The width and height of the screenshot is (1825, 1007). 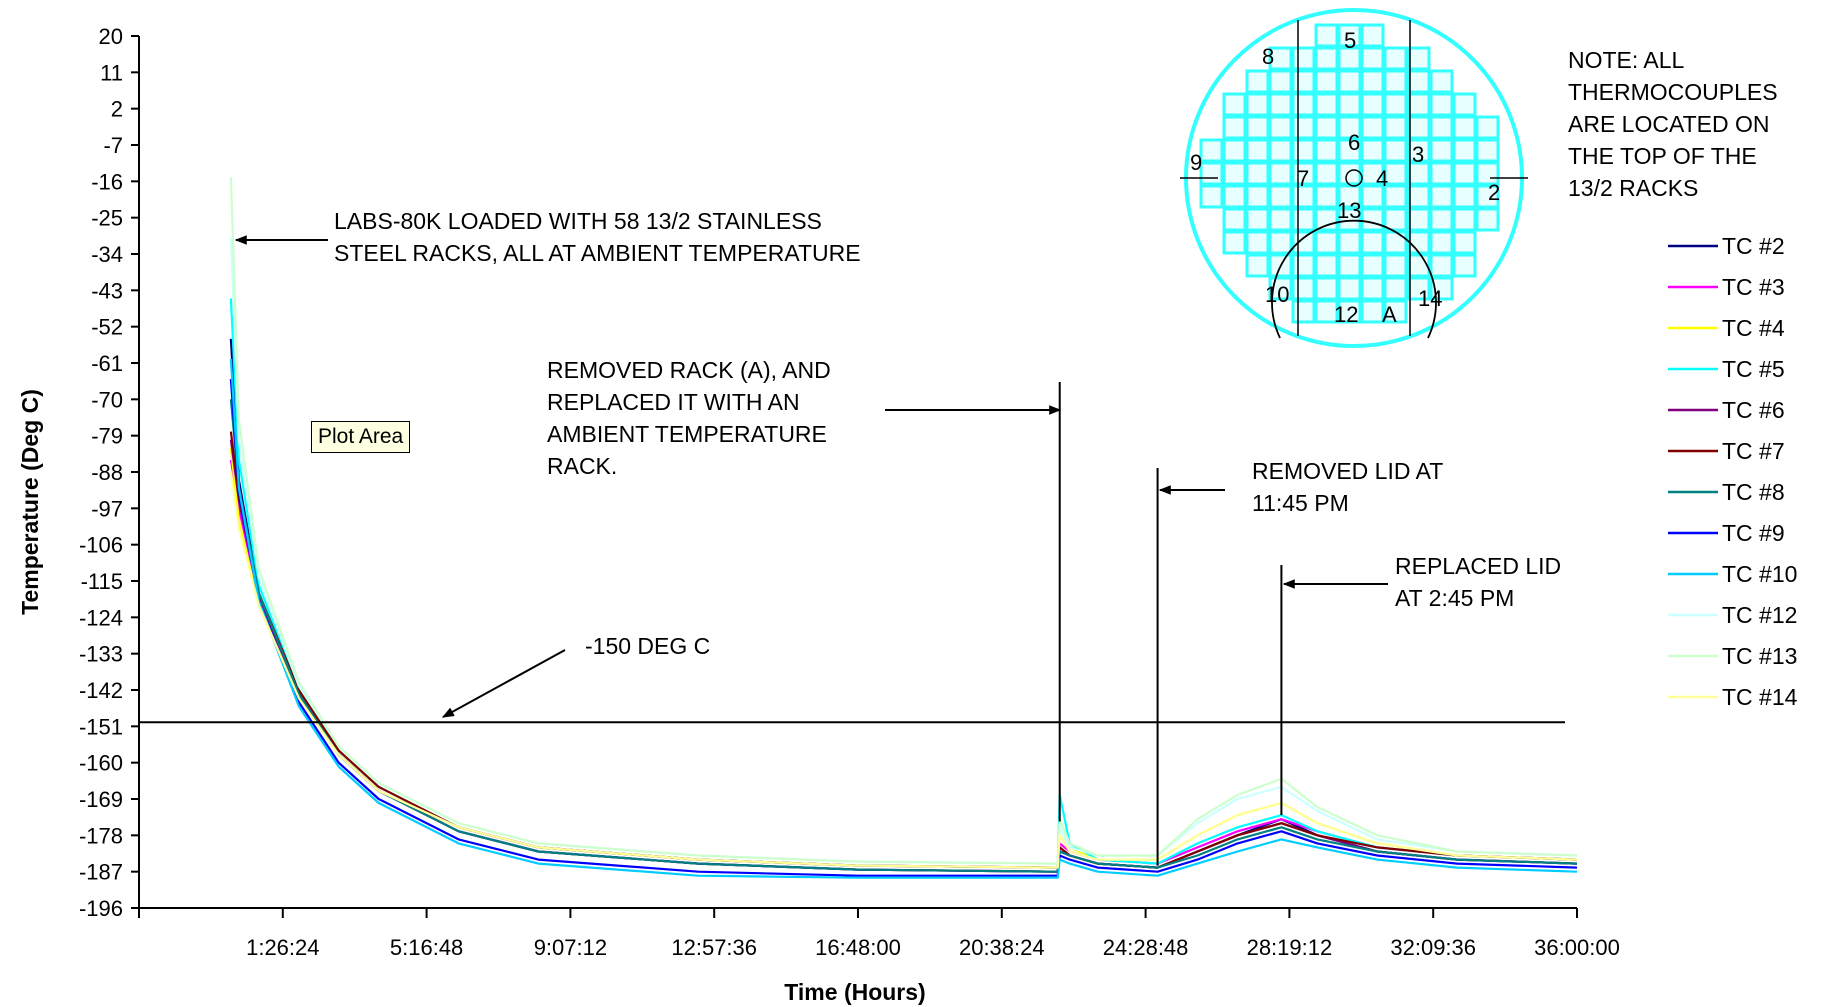 What do you see at coordinates (30, 502) in the screenshot?
I see `y-axis-title: Temperature (Deg C)` at bounding box center [30, 502].